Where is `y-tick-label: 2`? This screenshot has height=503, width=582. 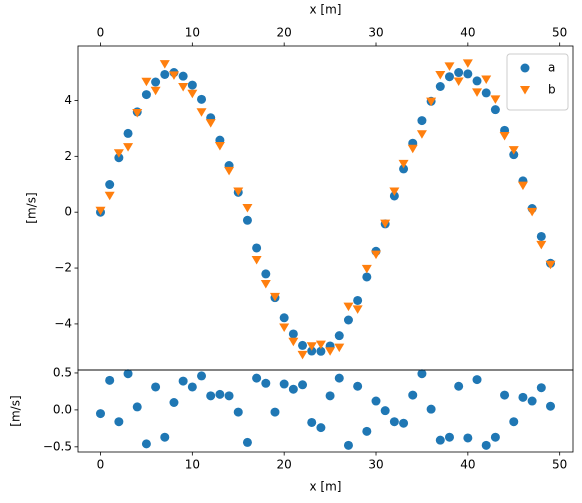 y-tick-label: 2 is located at coordinates (68, 156).